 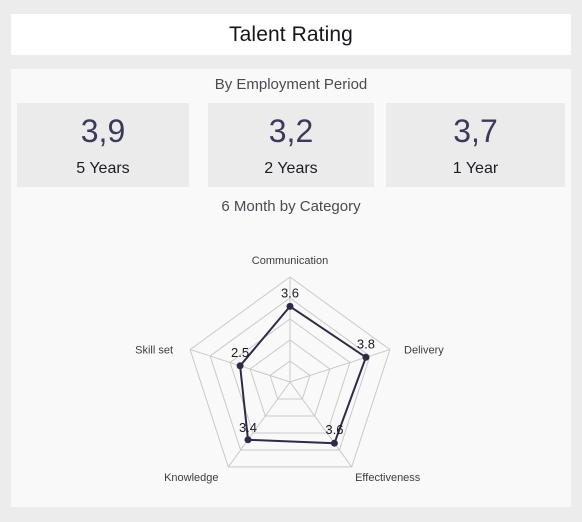 I want to click on radar-series-line, so click(x=303, y=375).